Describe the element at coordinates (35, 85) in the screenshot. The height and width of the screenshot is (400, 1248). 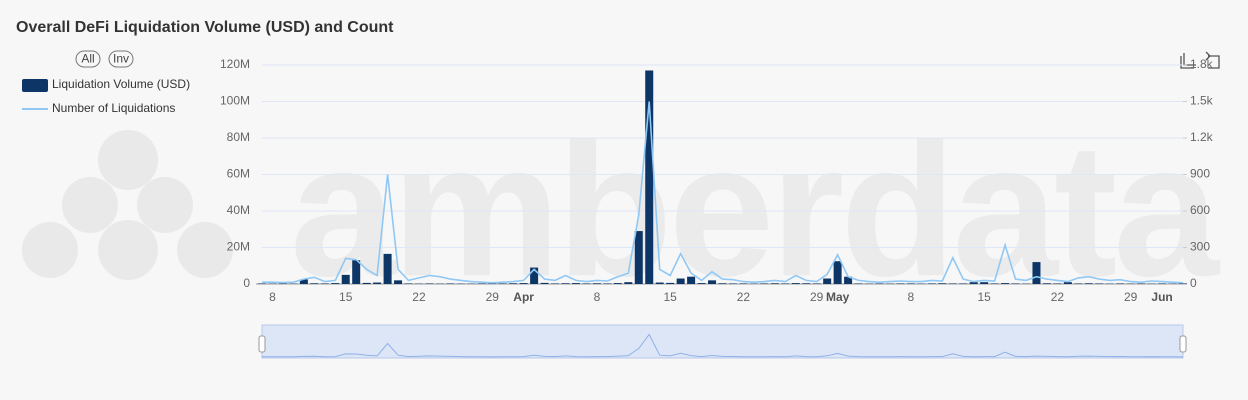
I see `legend-swatch` at that location.